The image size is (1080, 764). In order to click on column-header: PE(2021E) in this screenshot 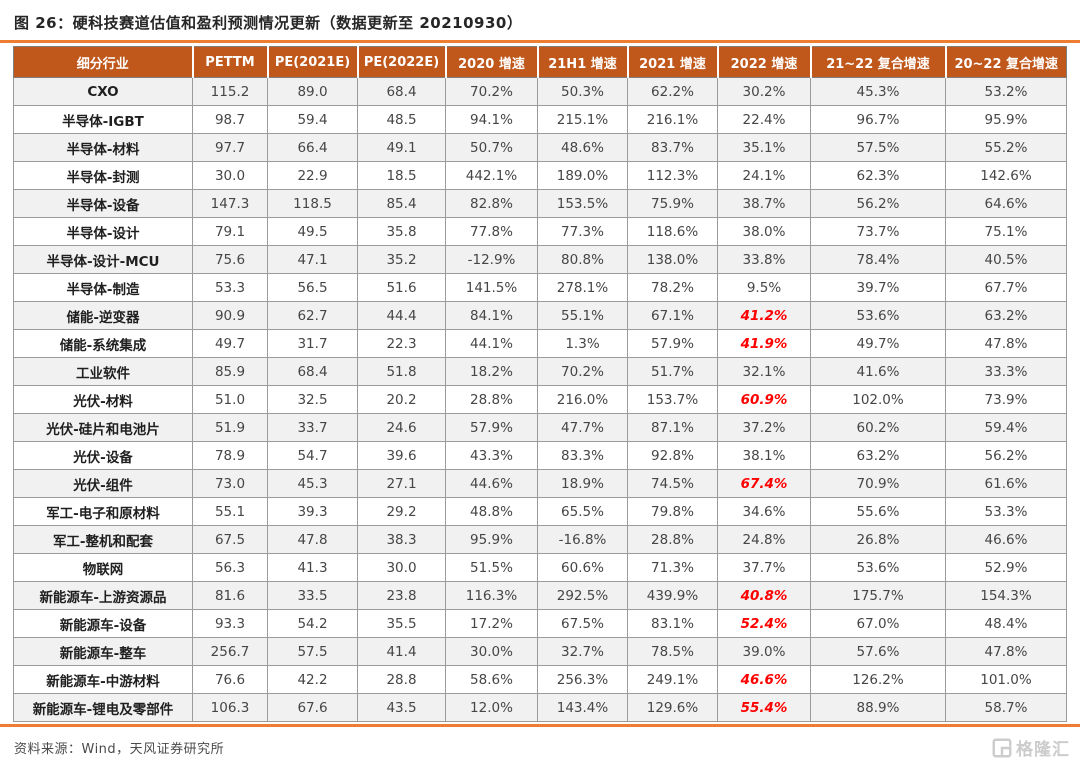, I will do `click(312, 62)`.